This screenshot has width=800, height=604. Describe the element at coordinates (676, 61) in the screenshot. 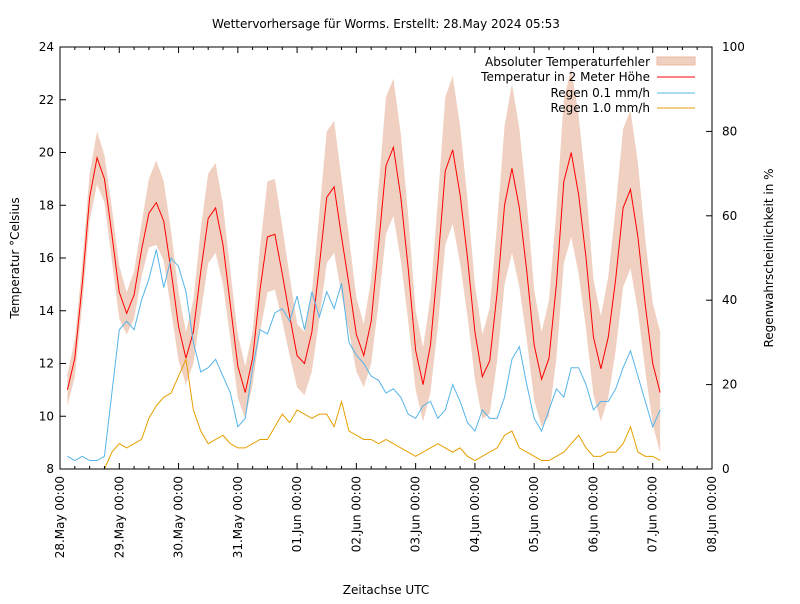

I see `legend-swatch-error` at that location.